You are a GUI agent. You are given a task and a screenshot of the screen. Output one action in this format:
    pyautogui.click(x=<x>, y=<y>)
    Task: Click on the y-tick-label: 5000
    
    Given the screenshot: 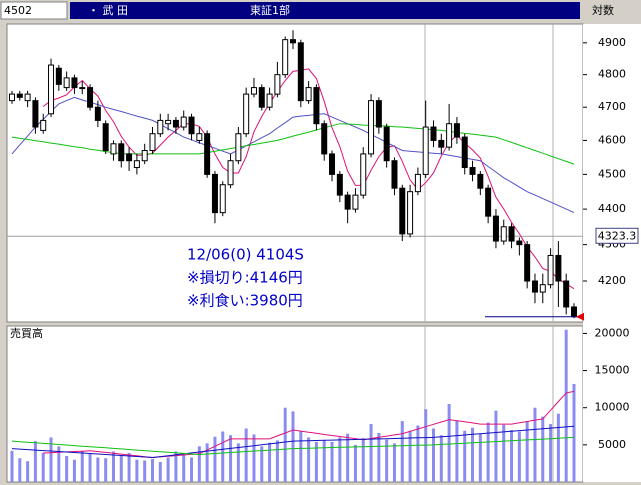 What is the action you would take?
    pyautogui.click(x=612, y=444)
    